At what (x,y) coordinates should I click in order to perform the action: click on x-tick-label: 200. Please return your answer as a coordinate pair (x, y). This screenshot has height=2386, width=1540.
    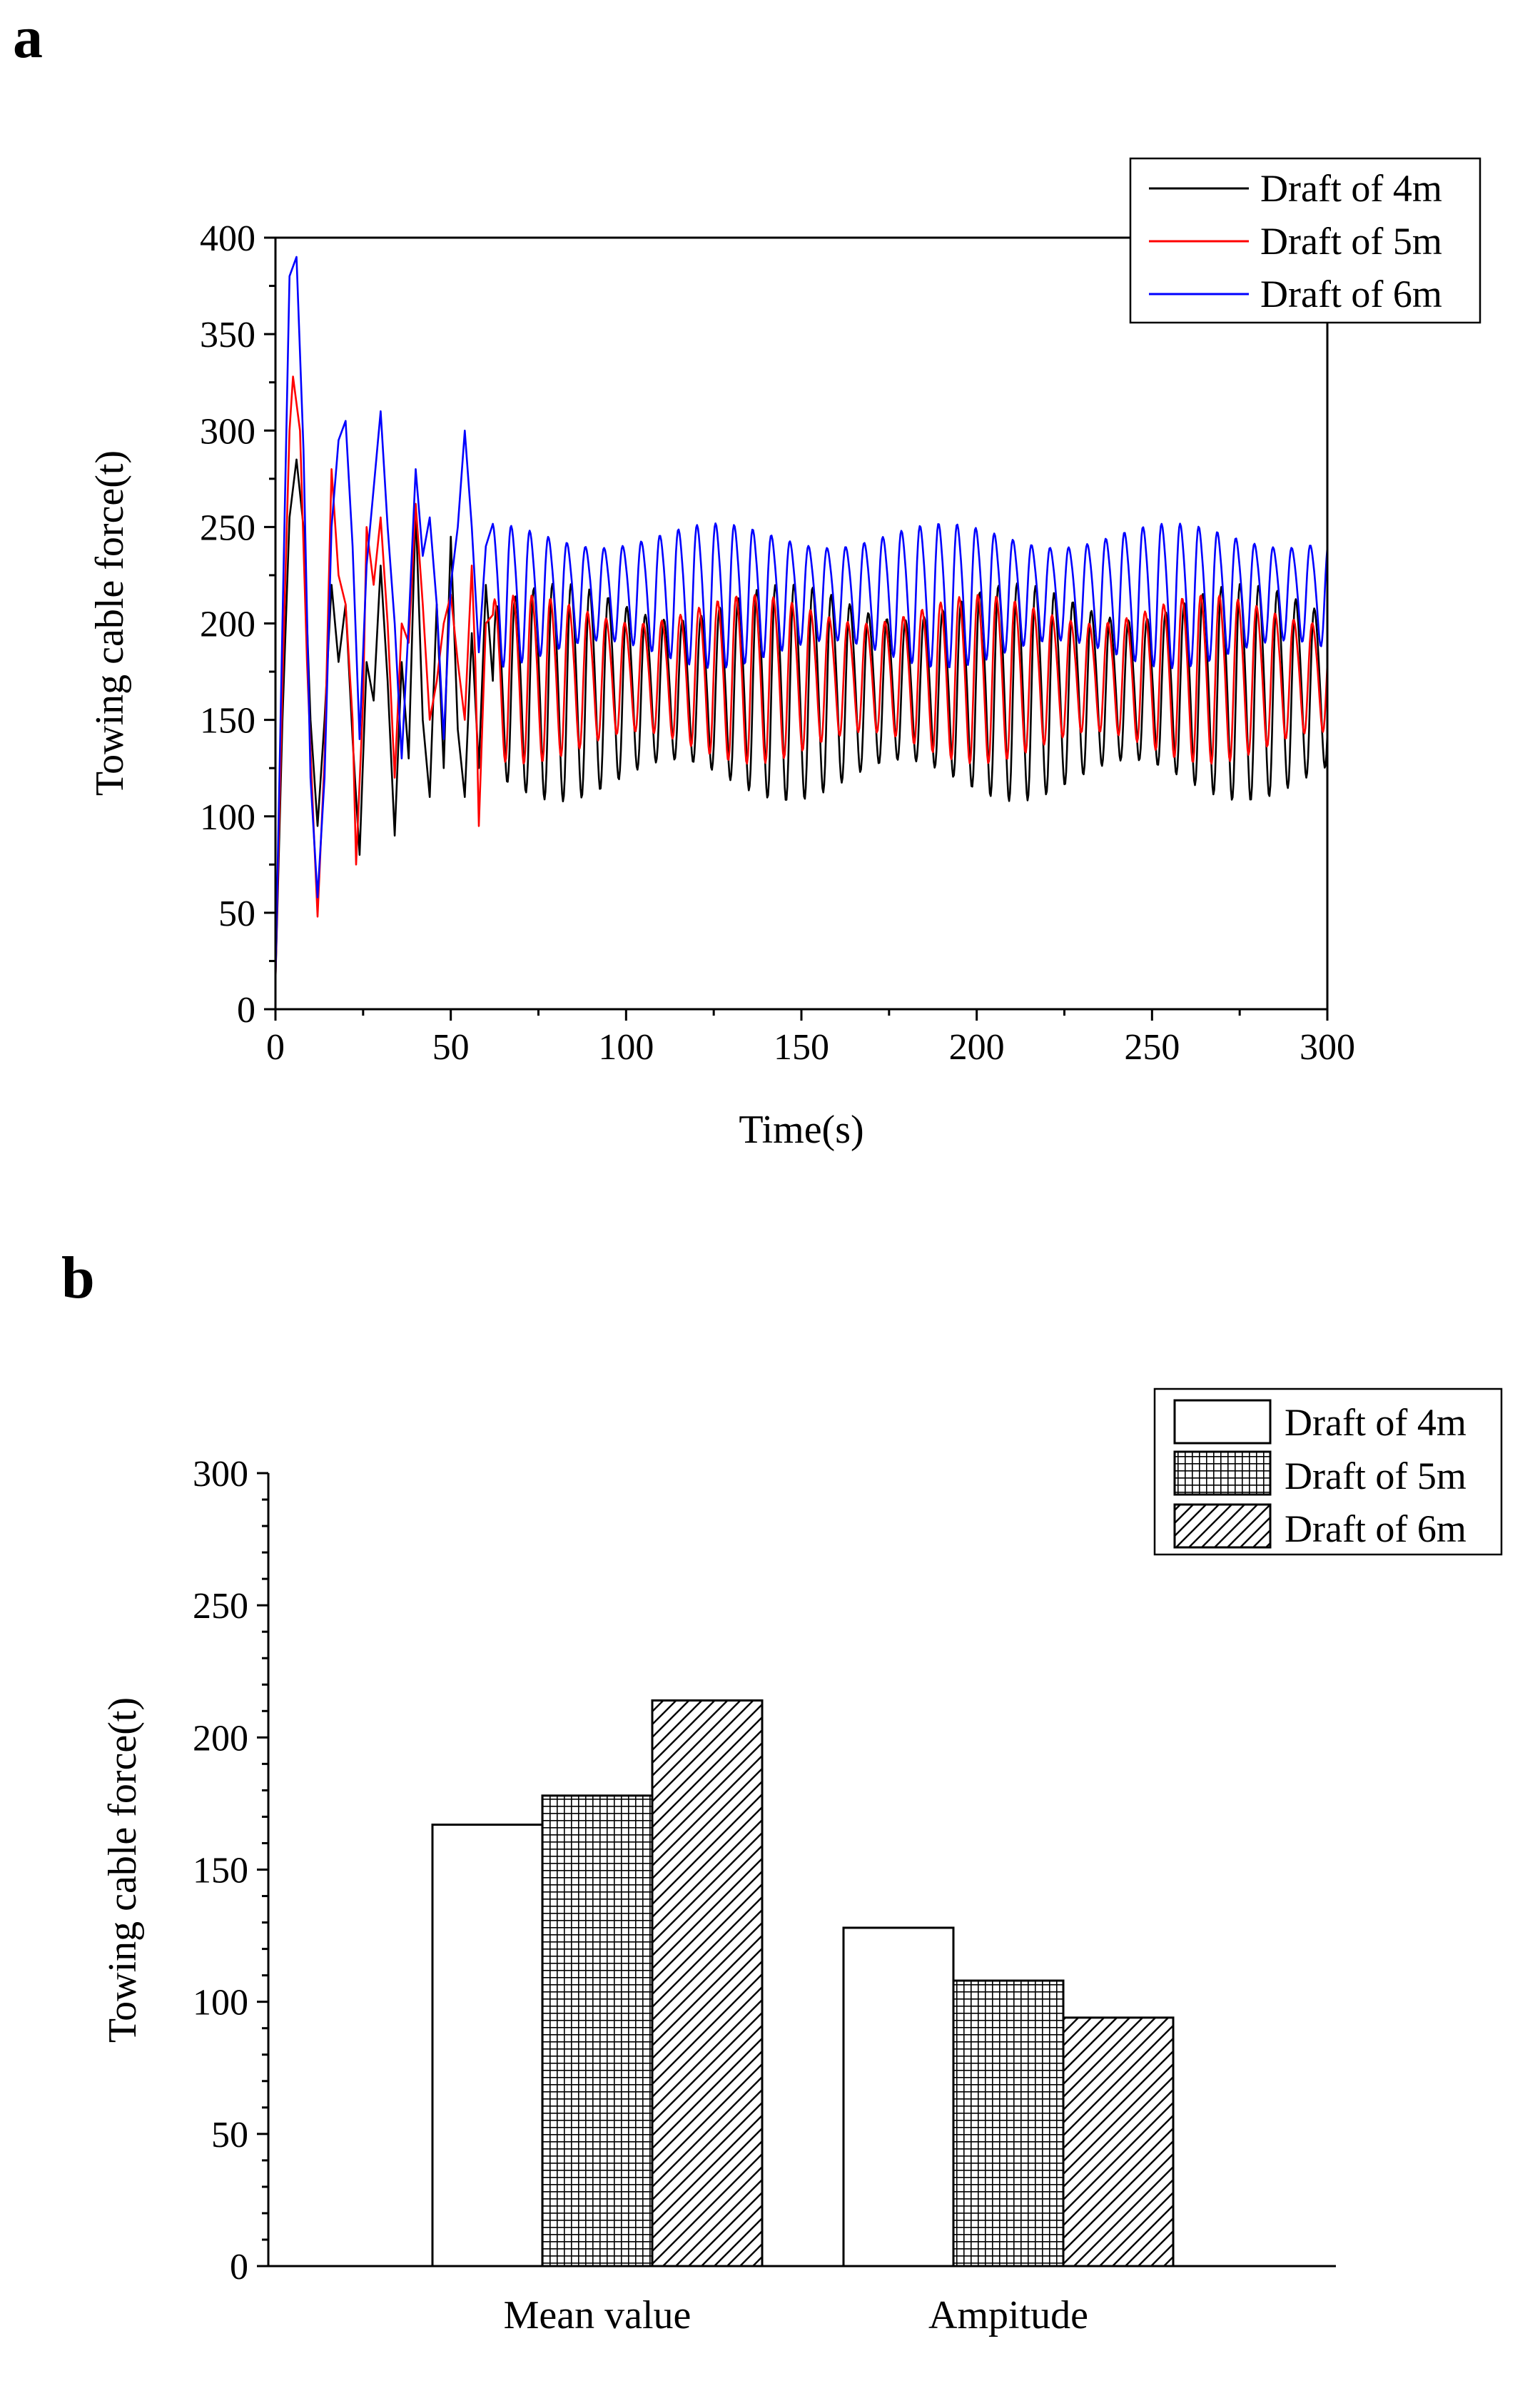
    Looking at the image, I should click on (977, 1047).